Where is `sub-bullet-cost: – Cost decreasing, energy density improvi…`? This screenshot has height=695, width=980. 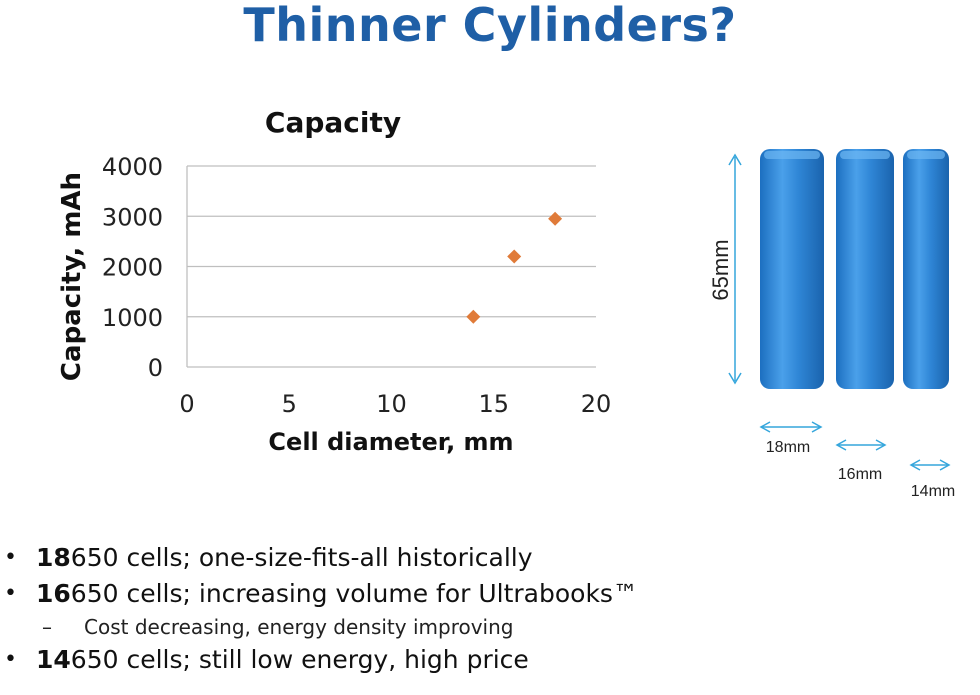
sub-bullet-cost: – Cost decreasing, energy density improvi… is located at coordinates (490, 627).